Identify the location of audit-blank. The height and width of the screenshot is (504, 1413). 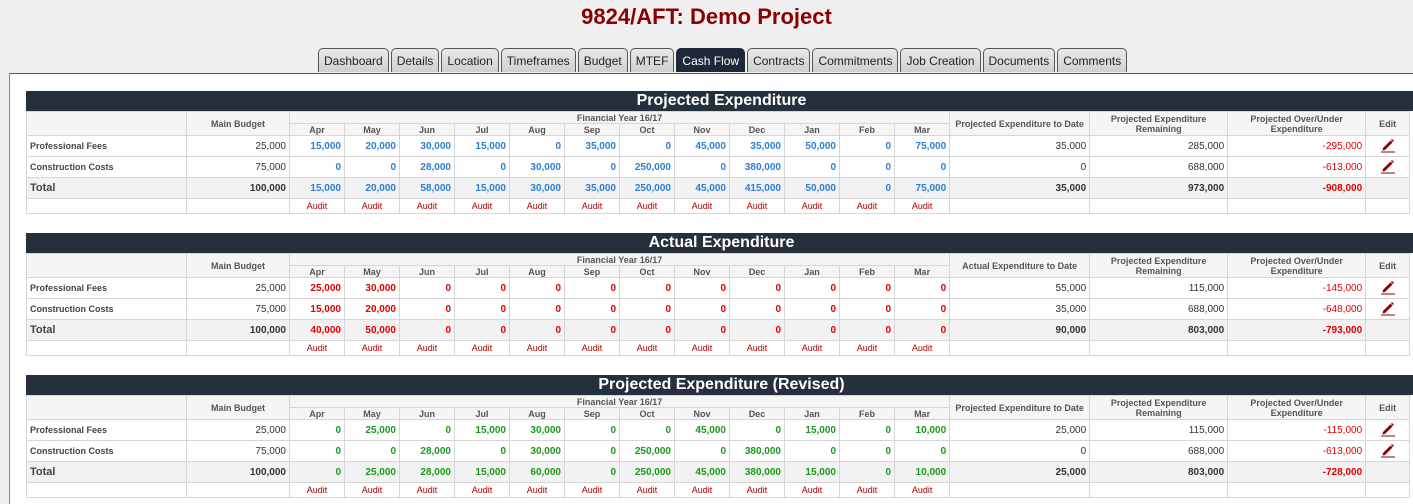
(1020, 348).